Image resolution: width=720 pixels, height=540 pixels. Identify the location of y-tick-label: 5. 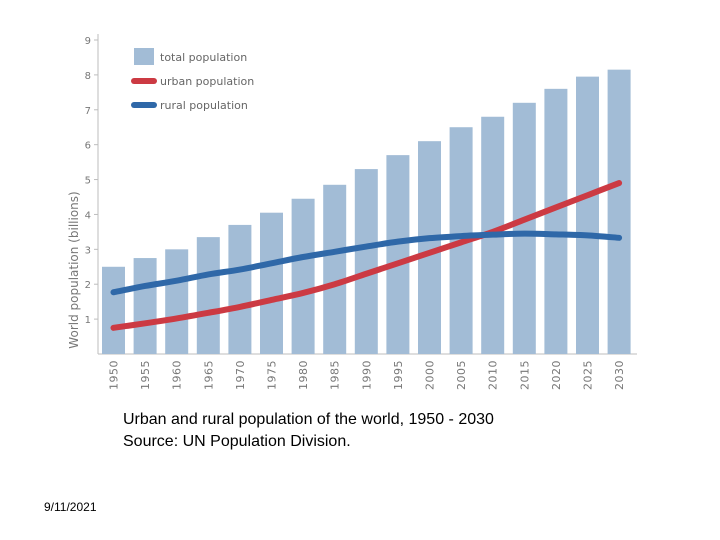
(88, 181).